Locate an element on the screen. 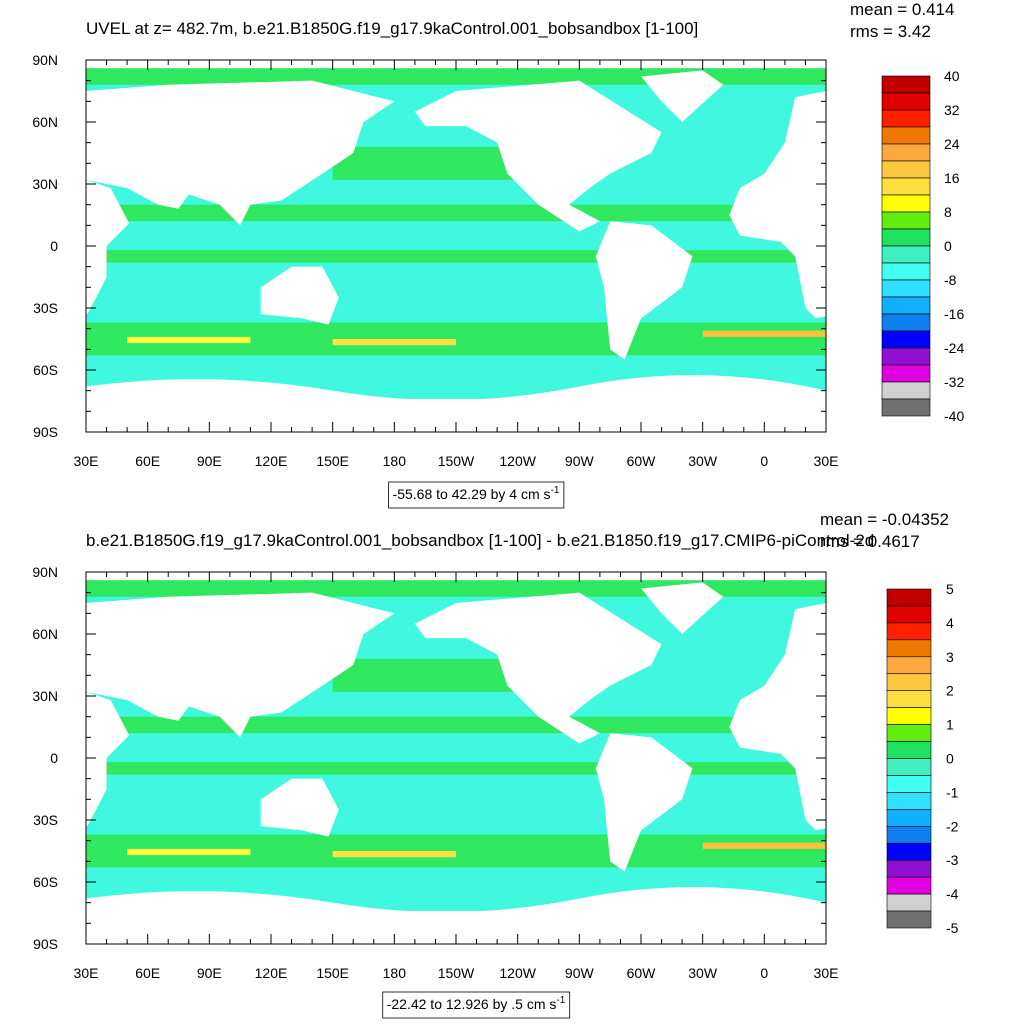 This screenshot has height=1024, width=1024. lat-label: 60S is located at coordinates (45, 882).